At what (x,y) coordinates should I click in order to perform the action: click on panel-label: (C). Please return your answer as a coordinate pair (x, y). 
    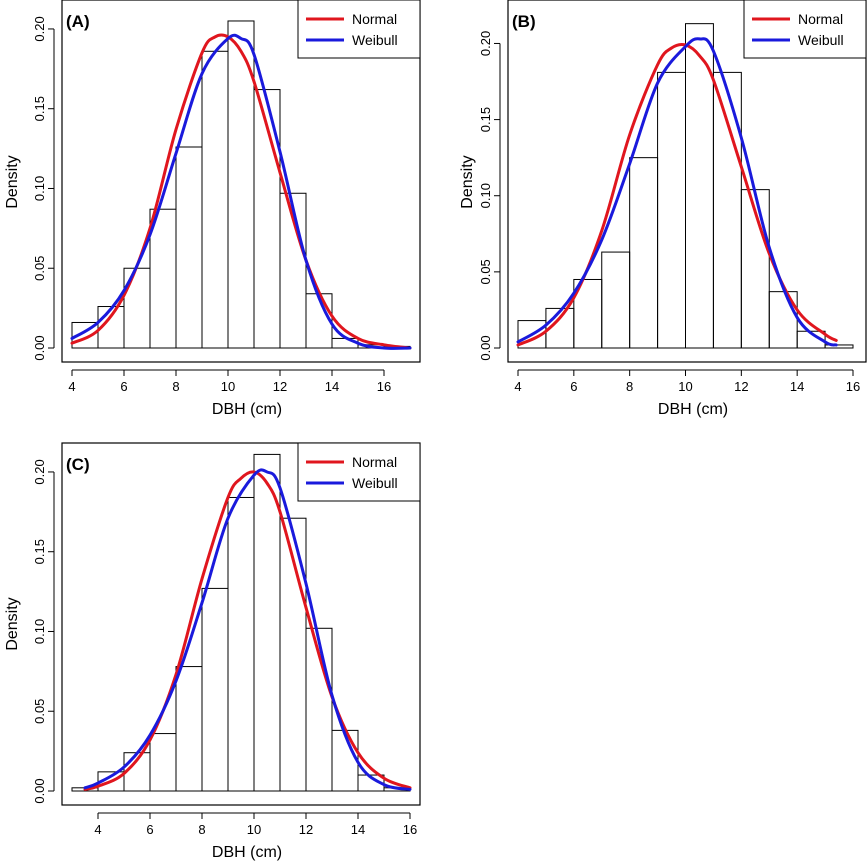
    Looking at the image, I should click on (78, 464).